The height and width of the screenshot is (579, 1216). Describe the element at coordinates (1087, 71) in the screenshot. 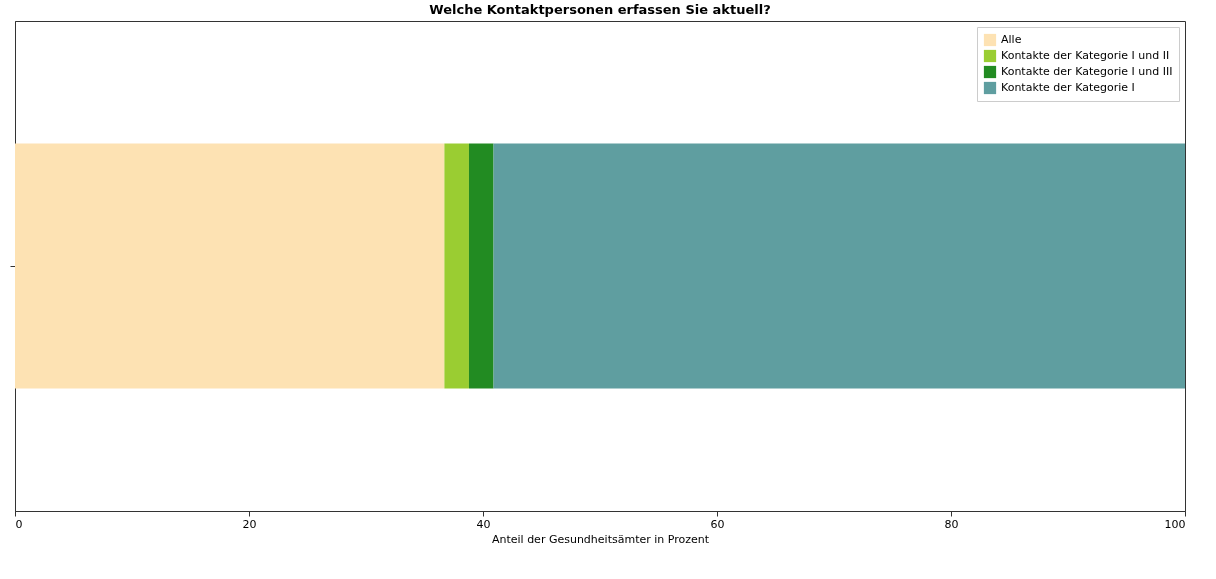

I see `legend-label: Kontakte der Kategorie I und III` at that location.